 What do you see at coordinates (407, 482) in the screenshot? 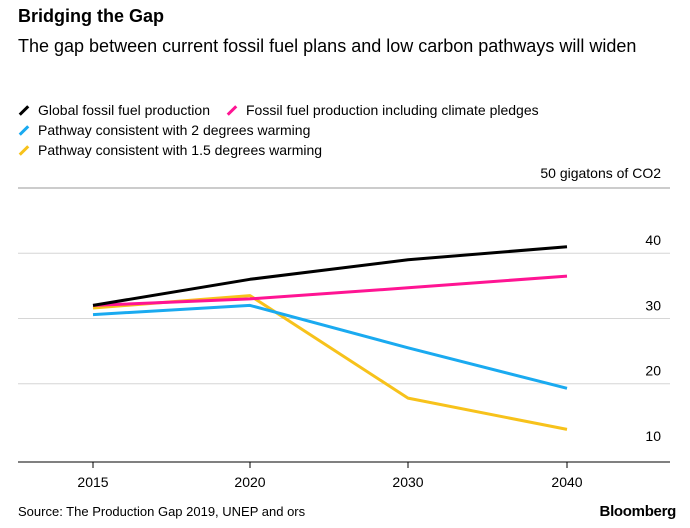
I see `x-tick-label: 2030` at bounding box center [407, 482].